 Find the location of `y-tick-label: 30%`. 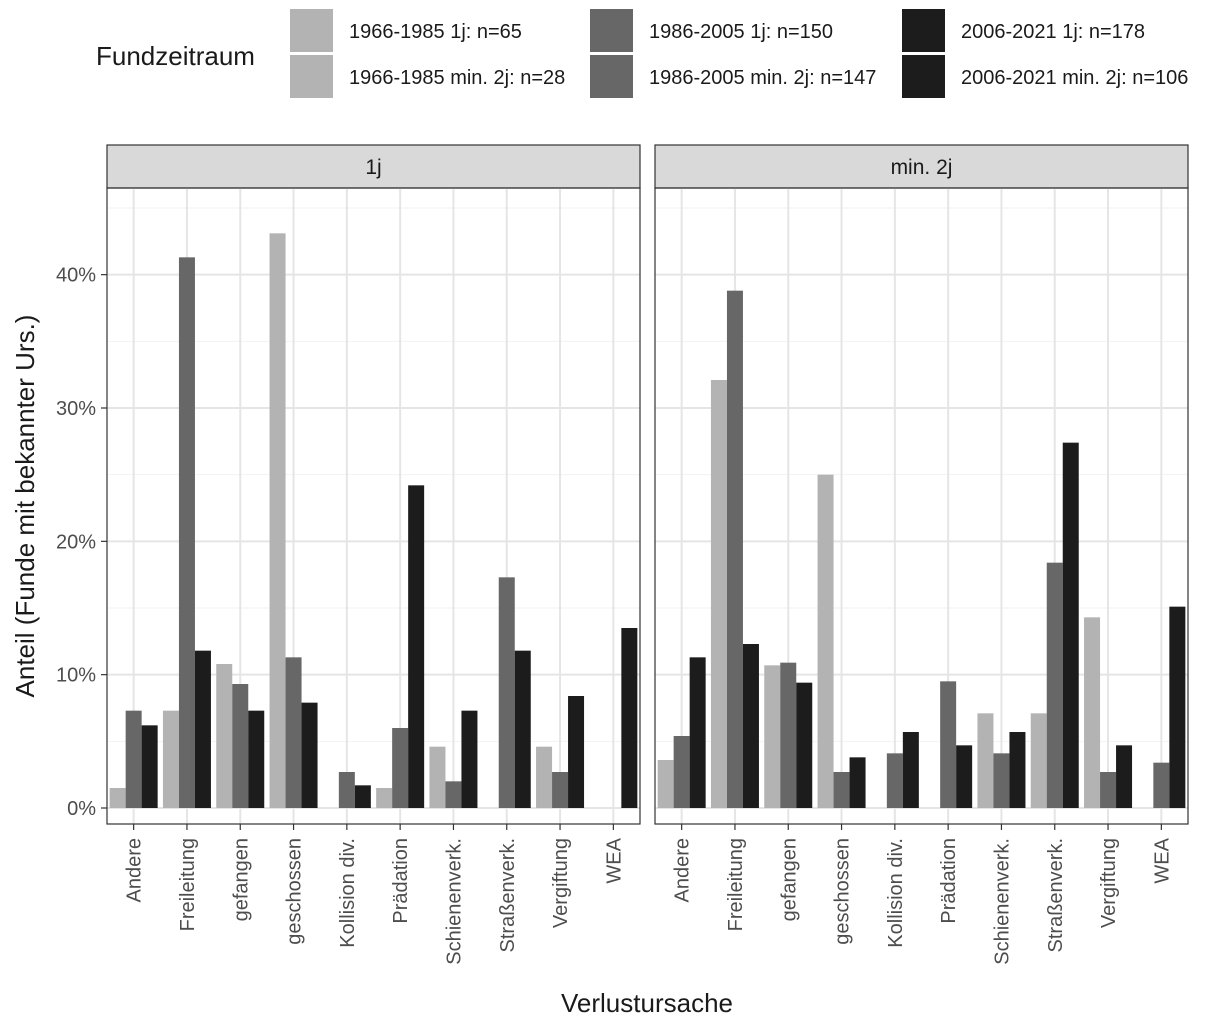

y-tick-label: 30% is located at coordinates (76, 409).